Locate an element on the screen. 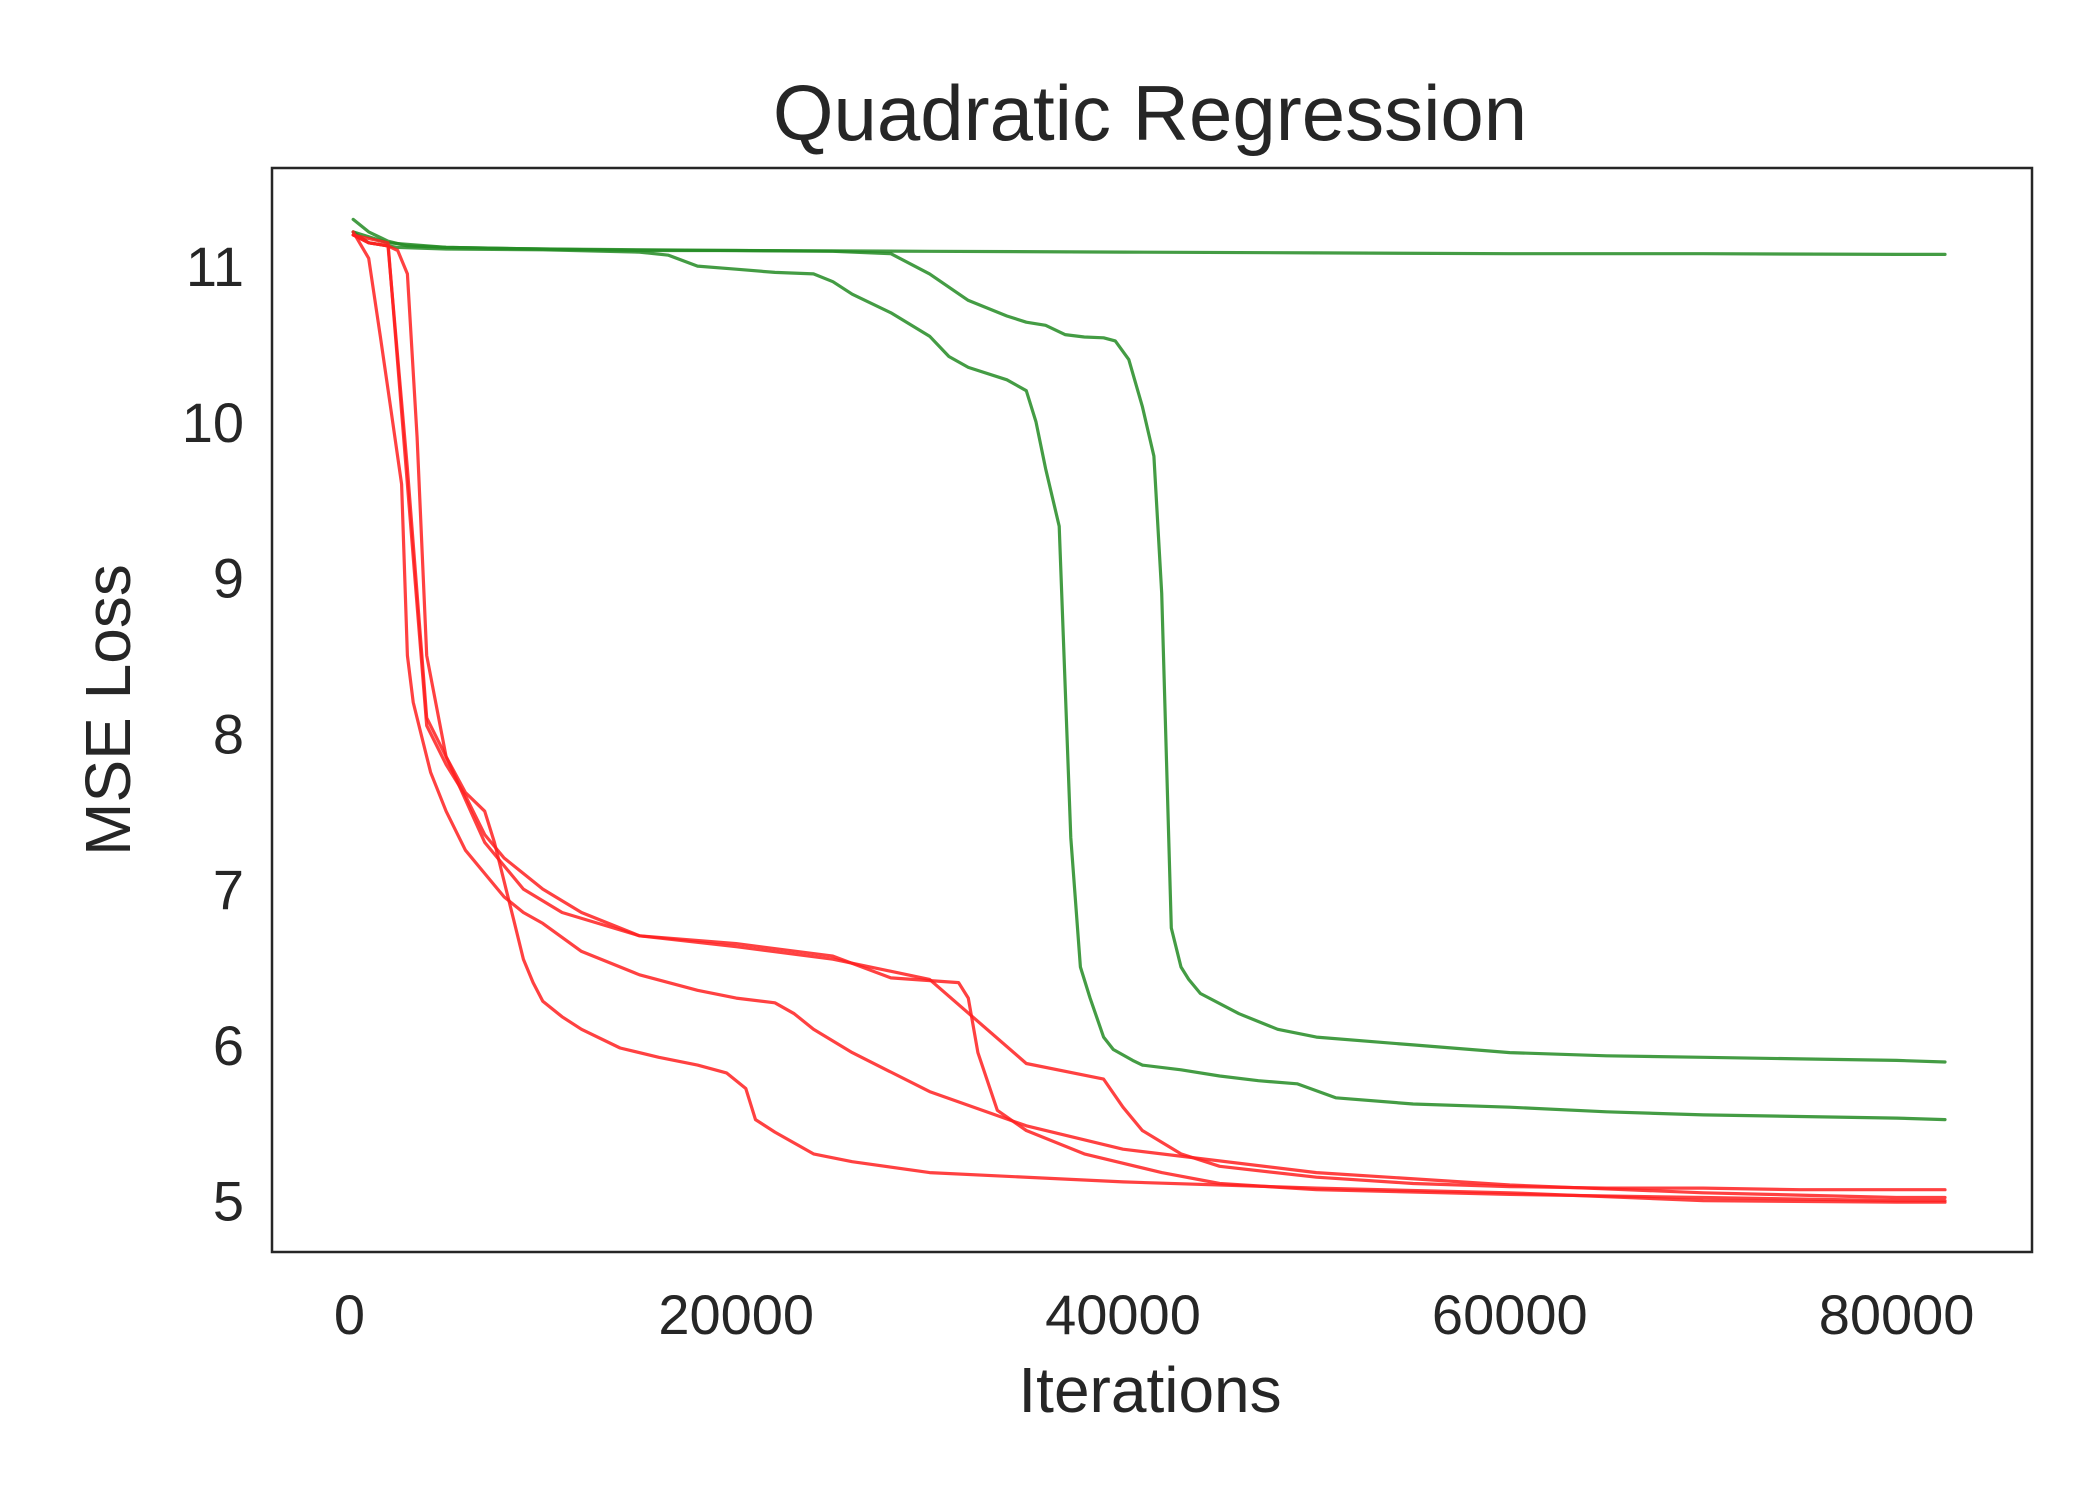 This screenshot has height=1500, width=2100. x-tick-label: 80000 is located at coordinates (1897, 1314).